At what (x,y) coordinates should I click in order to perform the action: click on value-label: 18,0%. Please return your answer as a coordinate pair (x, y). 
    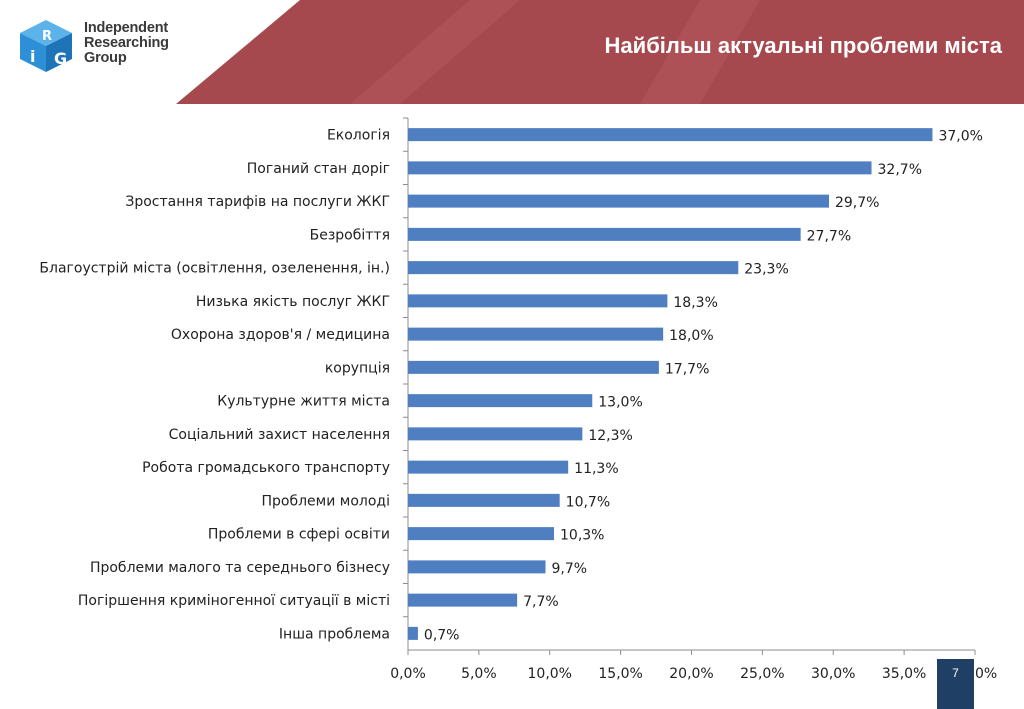
    Looking at the image, I should click on (691, 336).